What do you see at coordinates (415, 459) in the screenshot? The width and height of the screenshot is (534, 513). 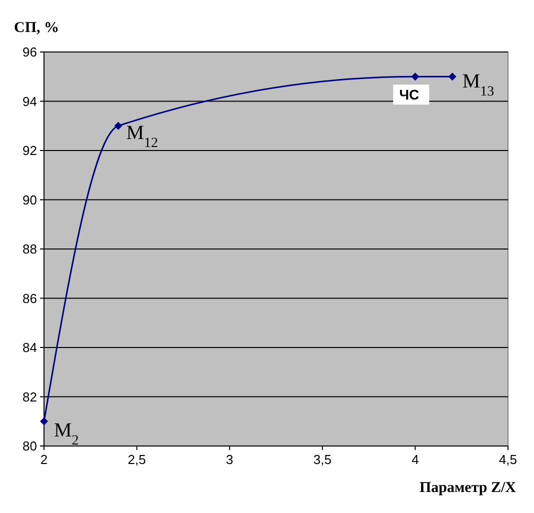 I see `x-tick-label: 4` at bounding box center [415, 459].